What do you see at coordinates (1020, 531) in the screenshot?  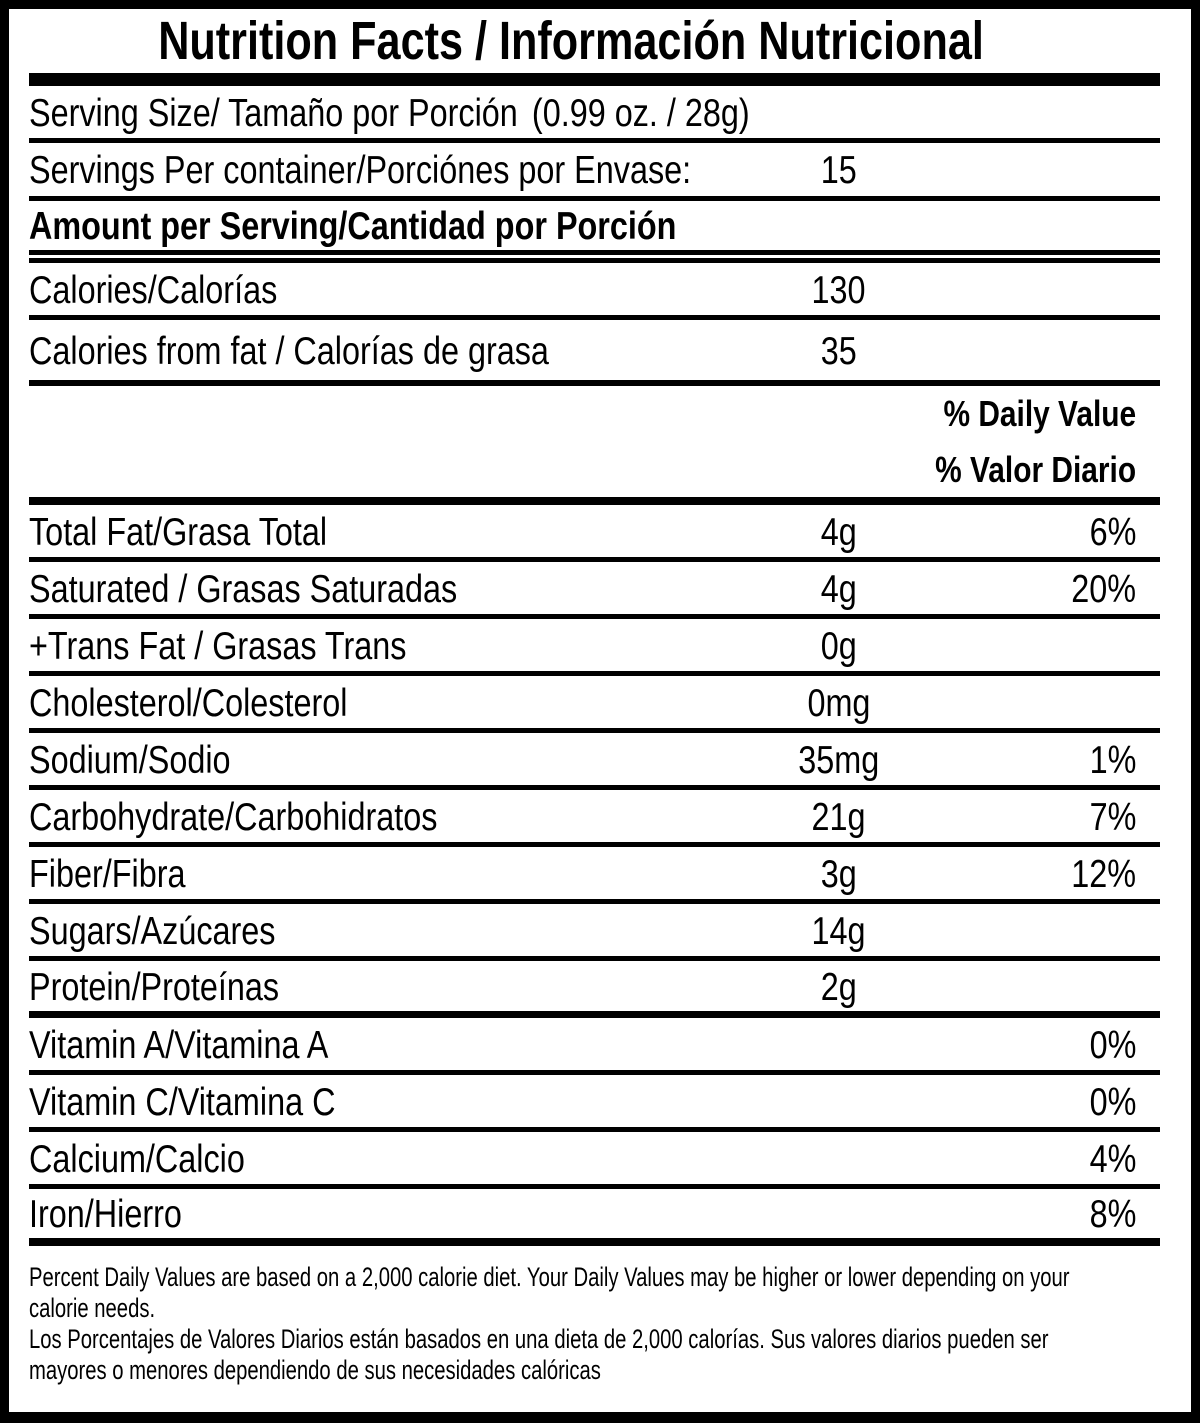 I see `nutrient-dv-cell: 6%` at bounding box center [1020, 531].